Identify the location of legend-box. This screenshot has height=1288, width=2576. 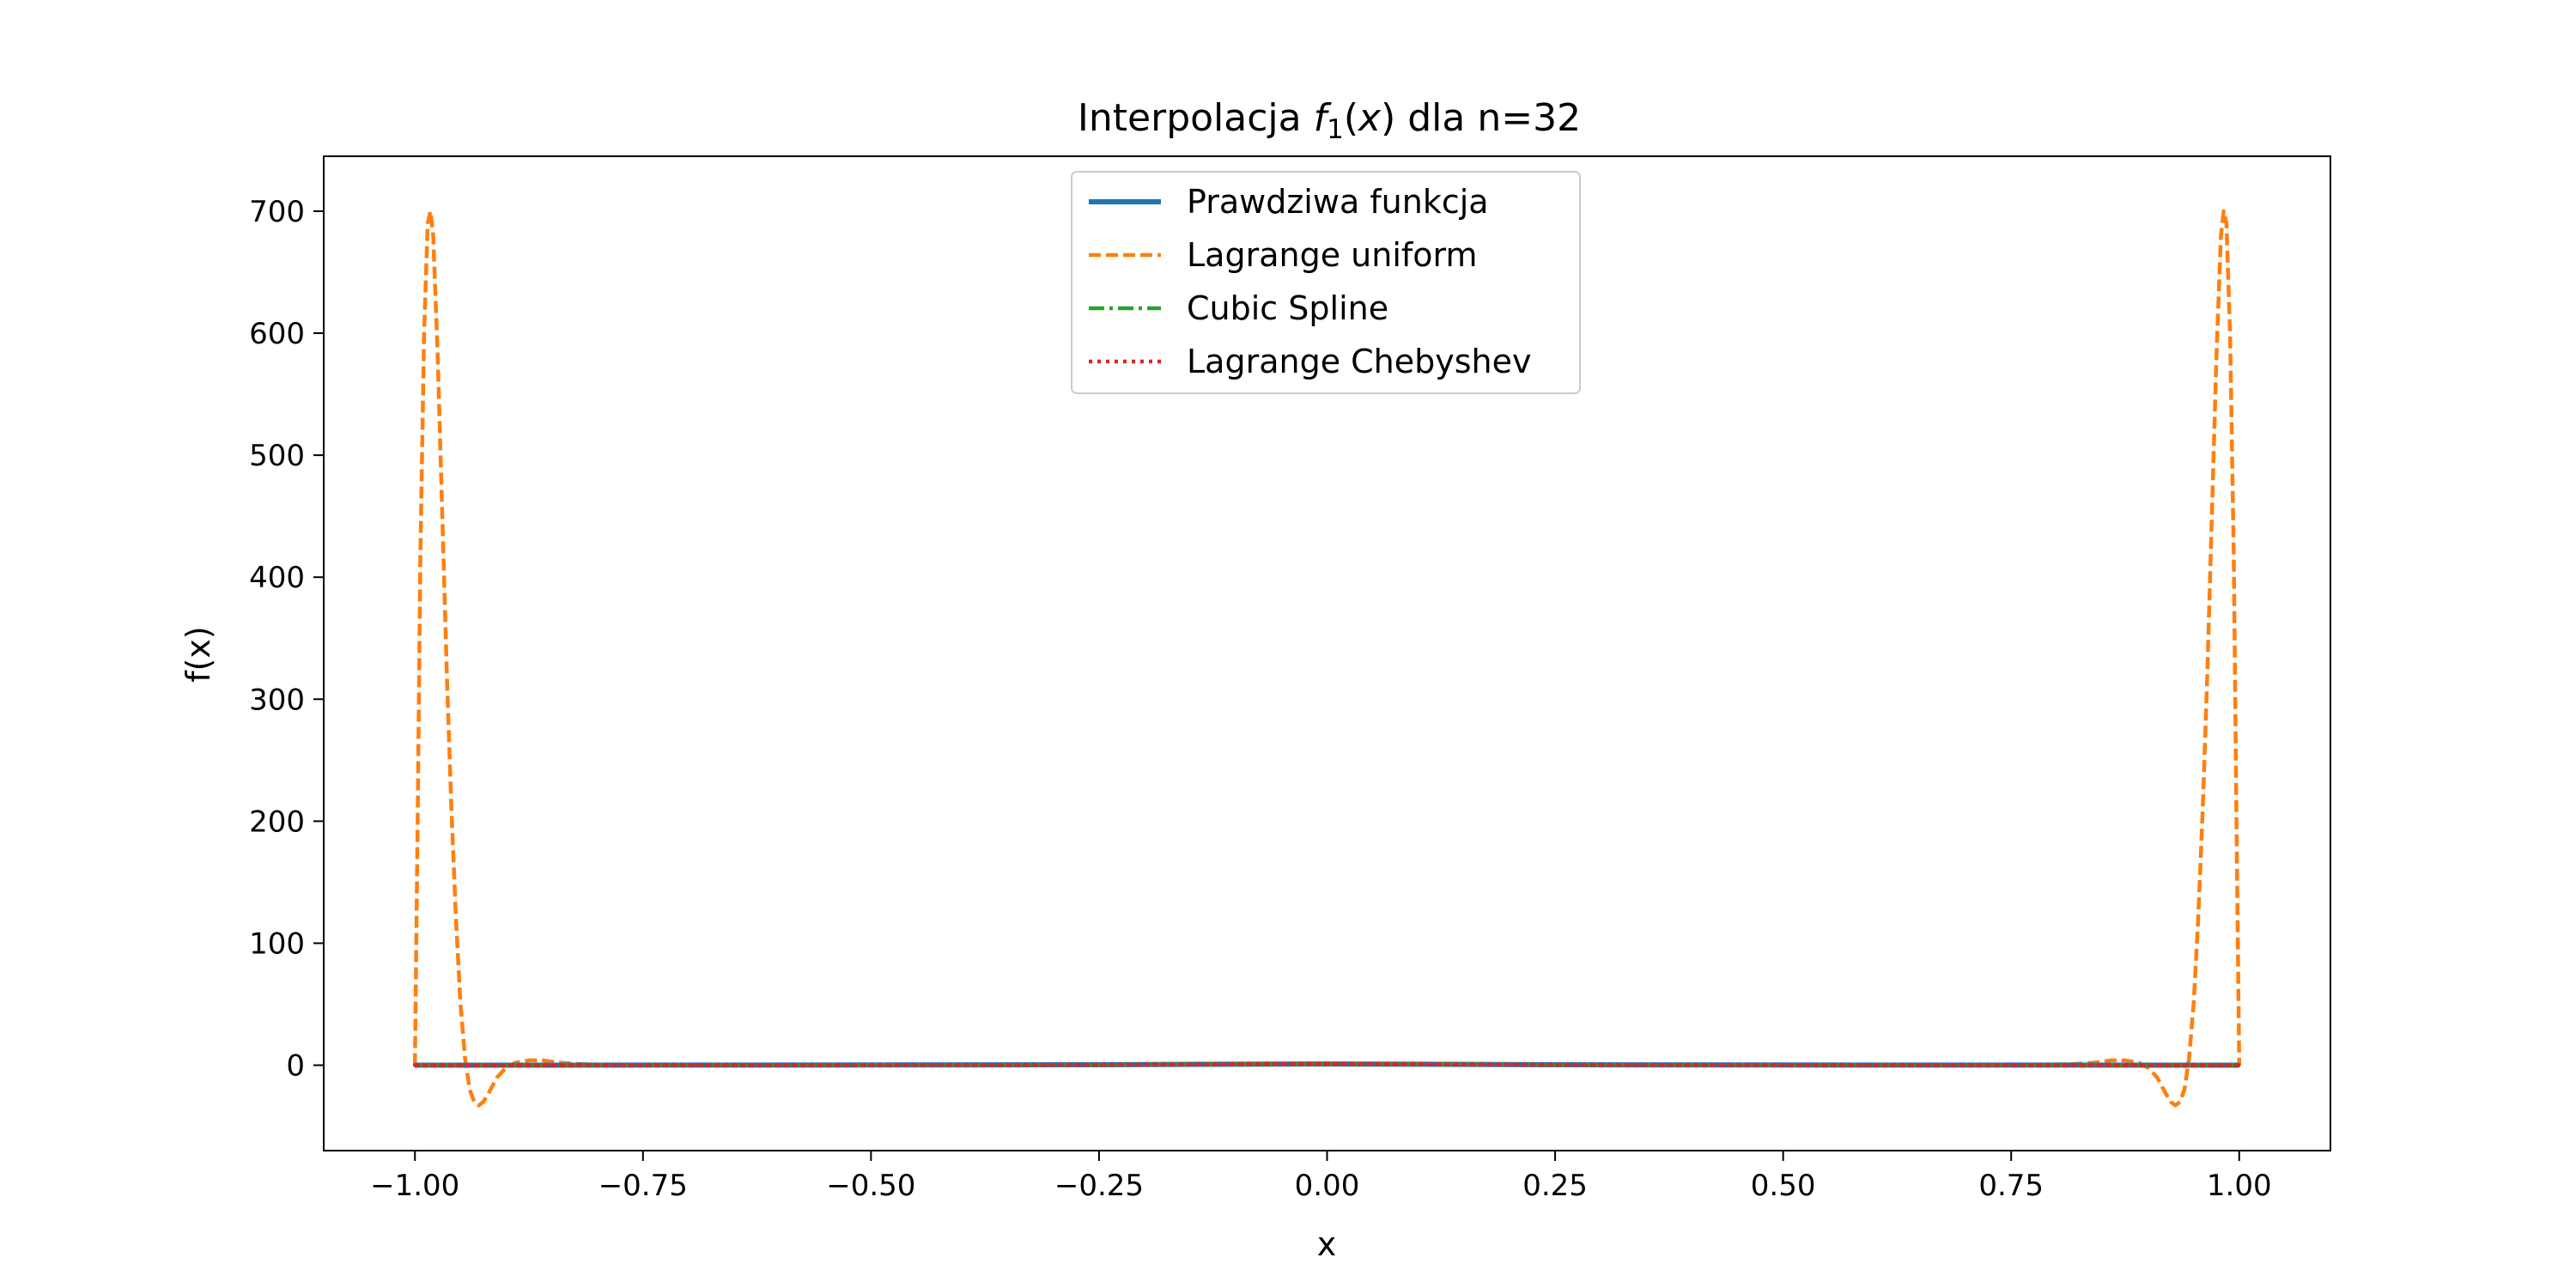
(1326, 282).